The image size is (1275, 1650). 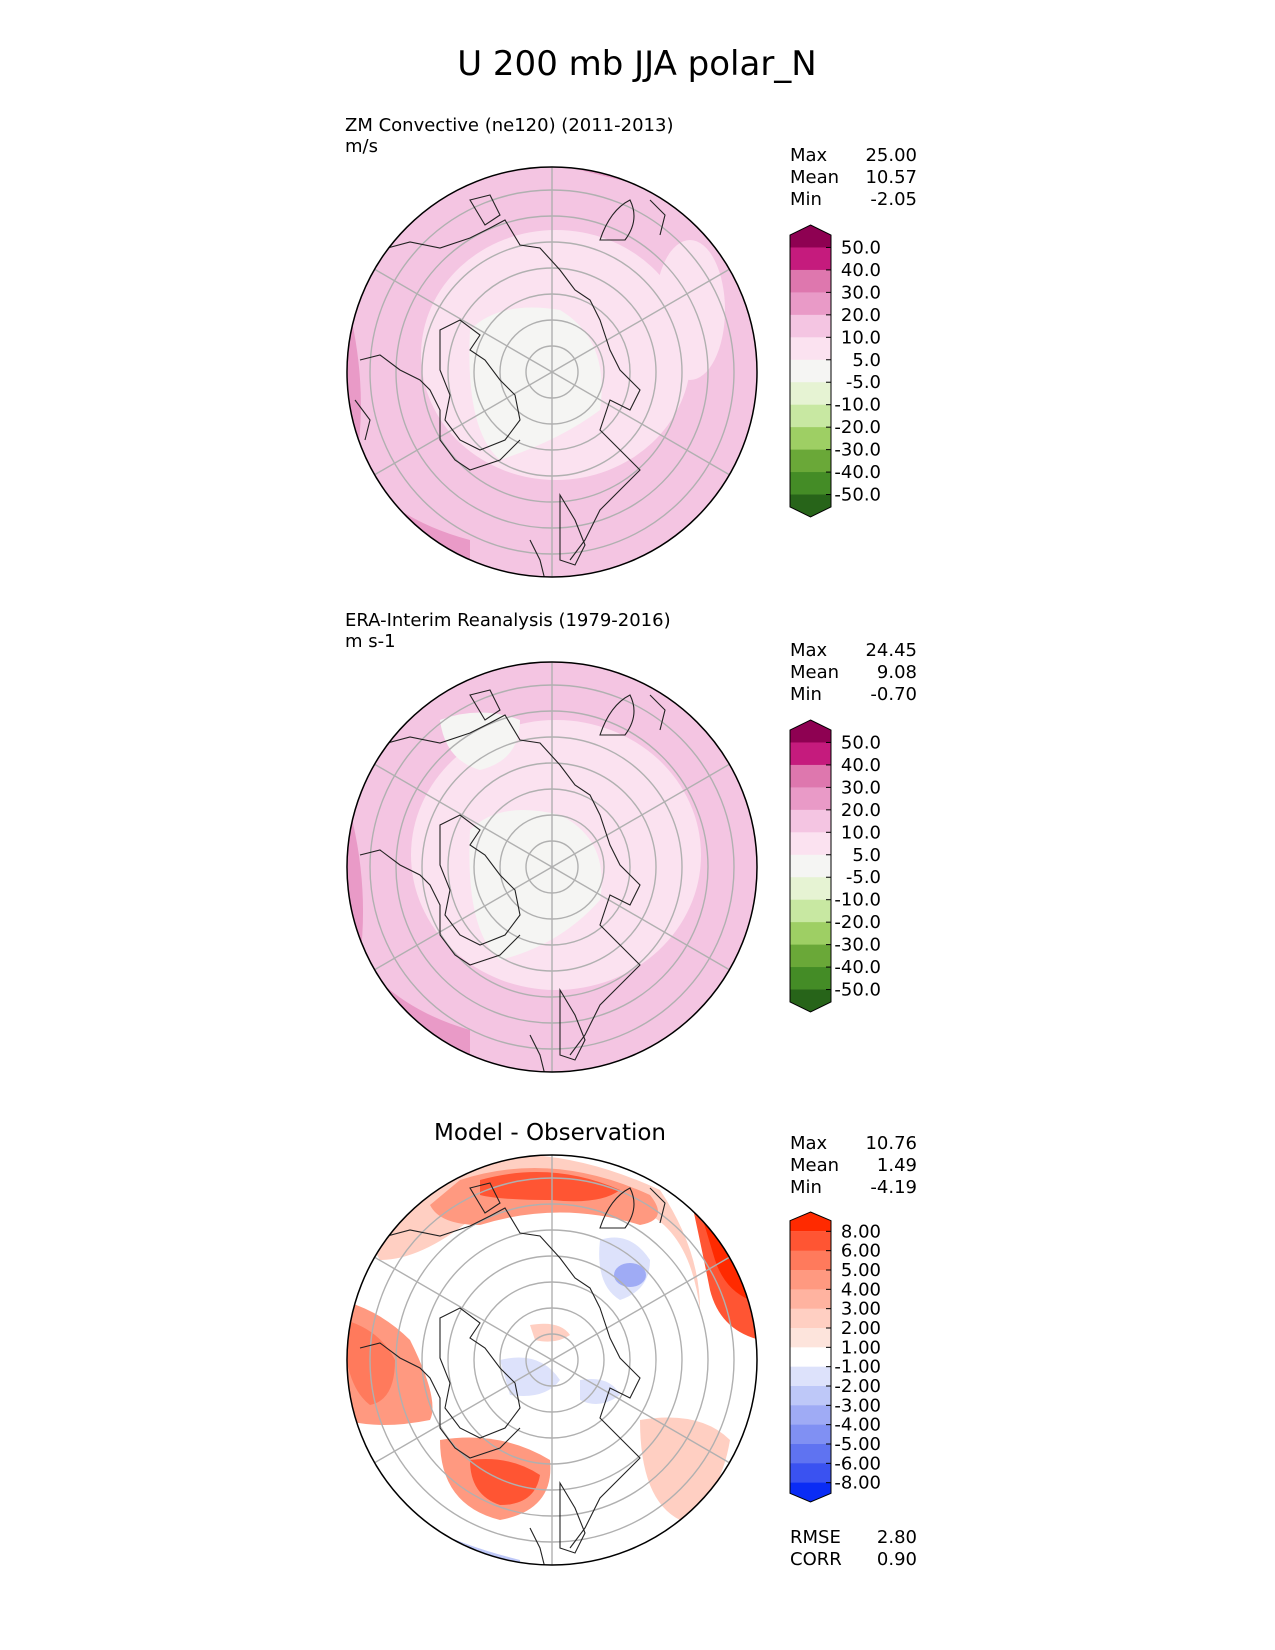 I want to click on colorbar-tick-label: -2.00, so click(x=857, y=1386).